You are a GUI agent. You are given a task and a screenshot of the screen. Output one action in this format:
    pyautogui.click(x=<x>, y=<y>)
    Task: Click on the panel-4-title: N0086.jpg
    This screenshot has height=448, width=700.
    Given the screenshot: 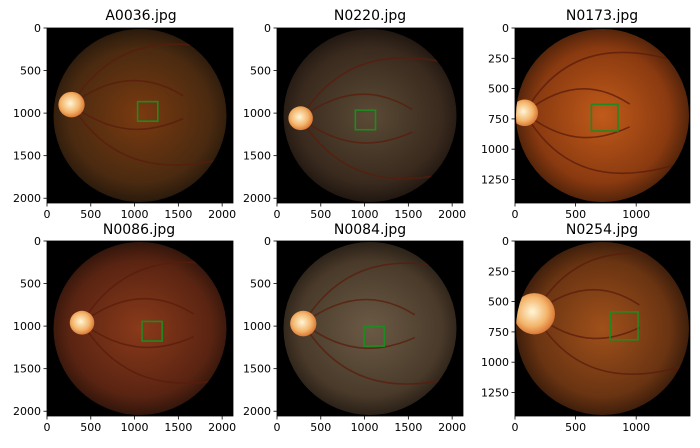 What is the action you would take?
    pyautogui.click(x=139, y=230)
    